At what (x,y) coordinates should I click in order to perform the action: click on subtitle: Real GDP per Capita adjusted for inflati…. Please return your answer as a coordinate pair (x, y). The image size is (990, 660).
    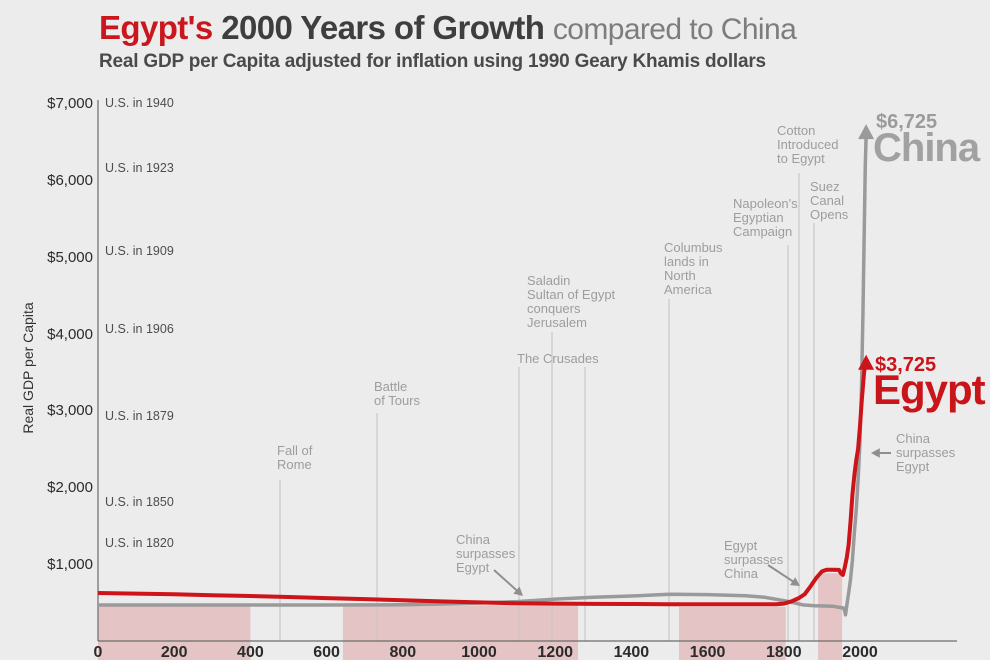
    Looking at the image, I should click on (432, 62).